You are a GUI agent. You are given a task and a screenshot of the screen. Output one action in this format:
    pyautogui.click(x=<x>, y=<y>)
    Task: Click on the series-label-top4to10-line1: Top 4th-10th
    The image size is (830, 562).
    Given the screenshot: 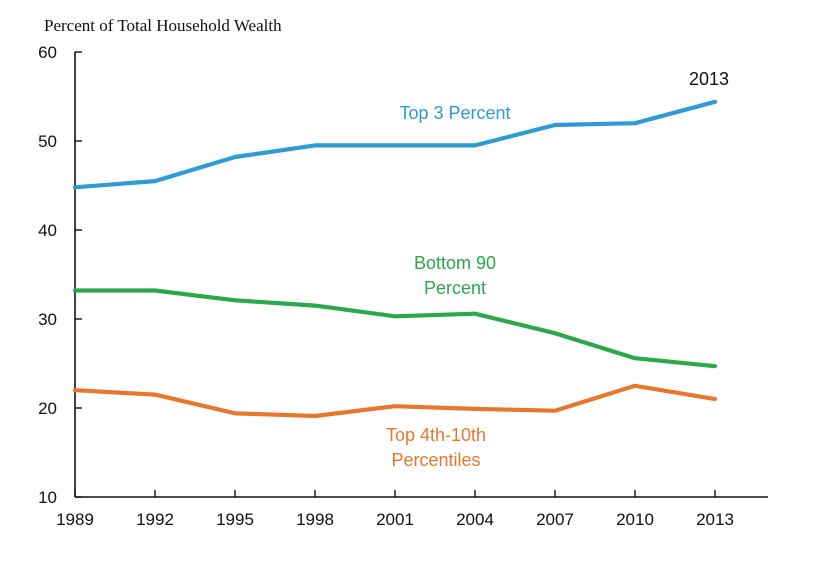 What is the action you would take?
    pyautogui.click(x=436, y=435)
    